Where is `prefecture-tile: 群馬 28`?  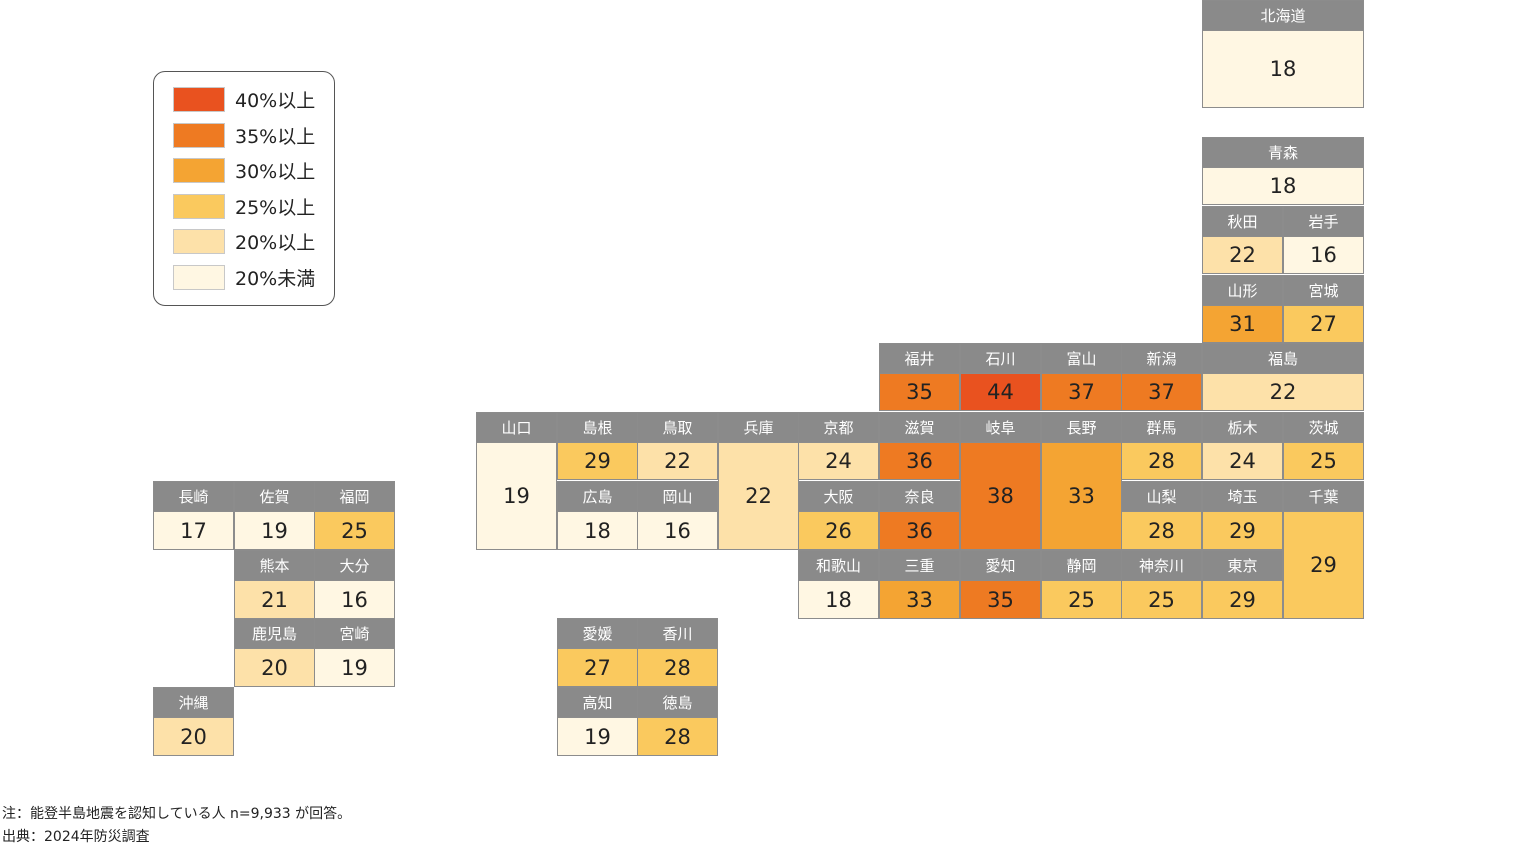
prefecture-tile: 群馬 28 is located at coordinates (1161, 446).